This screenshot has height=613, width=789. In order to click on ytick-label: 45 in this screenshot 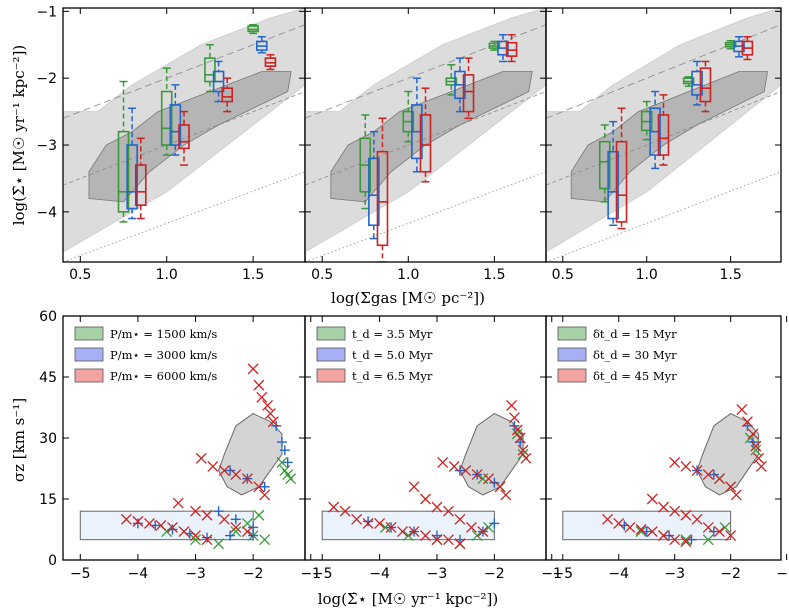, I will do `click(48, 378)`.